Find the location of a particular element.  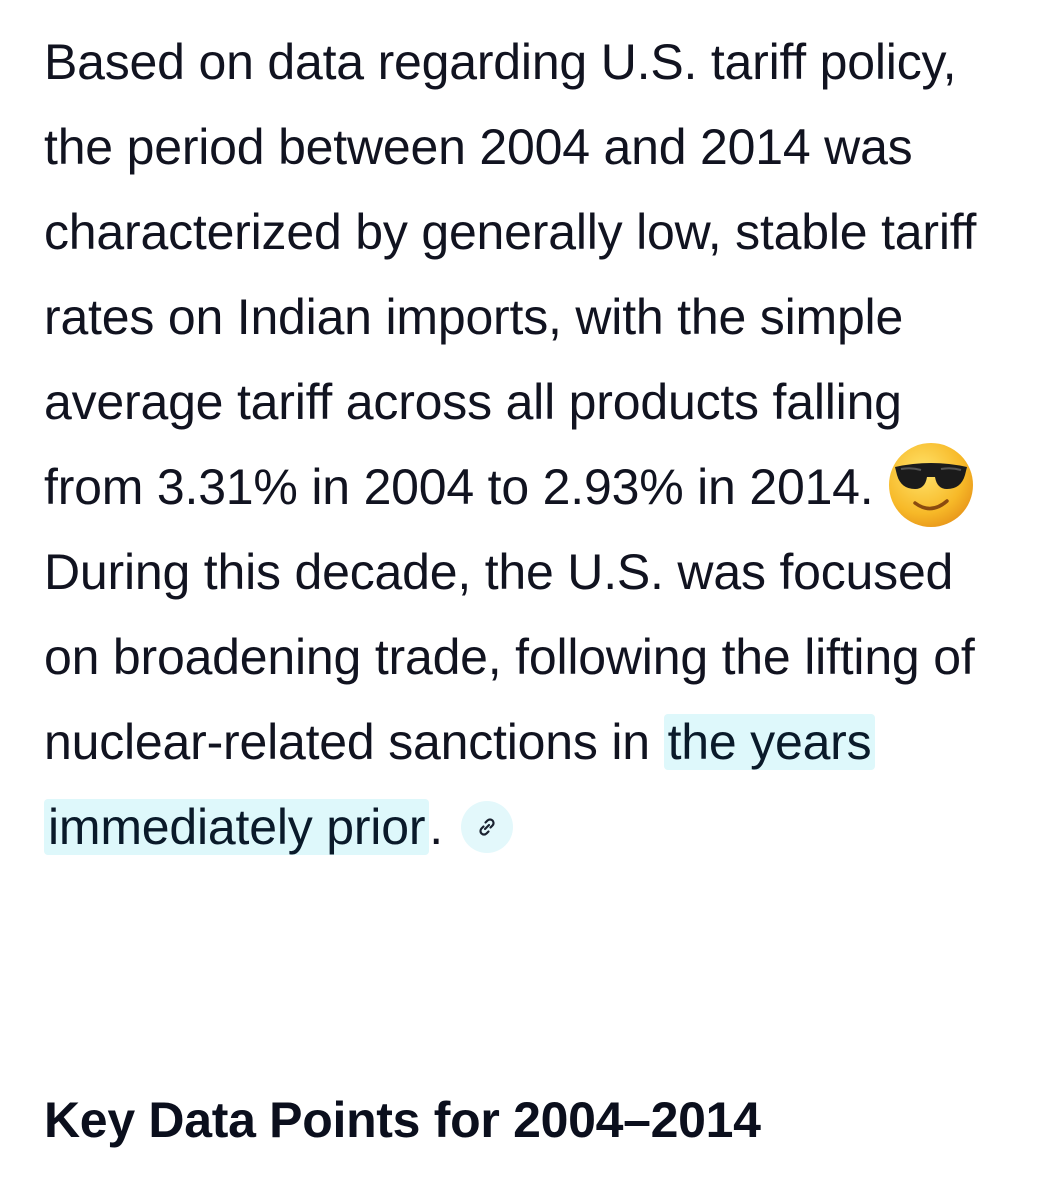

link-icon is located at coordinates (487, 827).